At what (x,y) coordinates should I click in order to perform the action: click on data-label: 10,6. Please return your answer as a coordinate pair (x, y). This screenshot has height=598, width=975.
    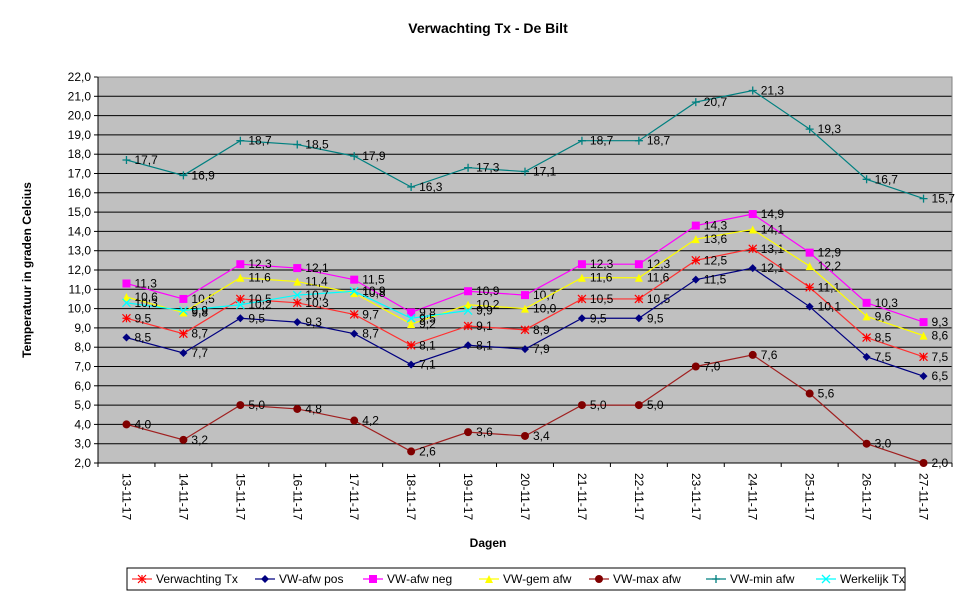
    Looking at the image, I should click on (146, 297).